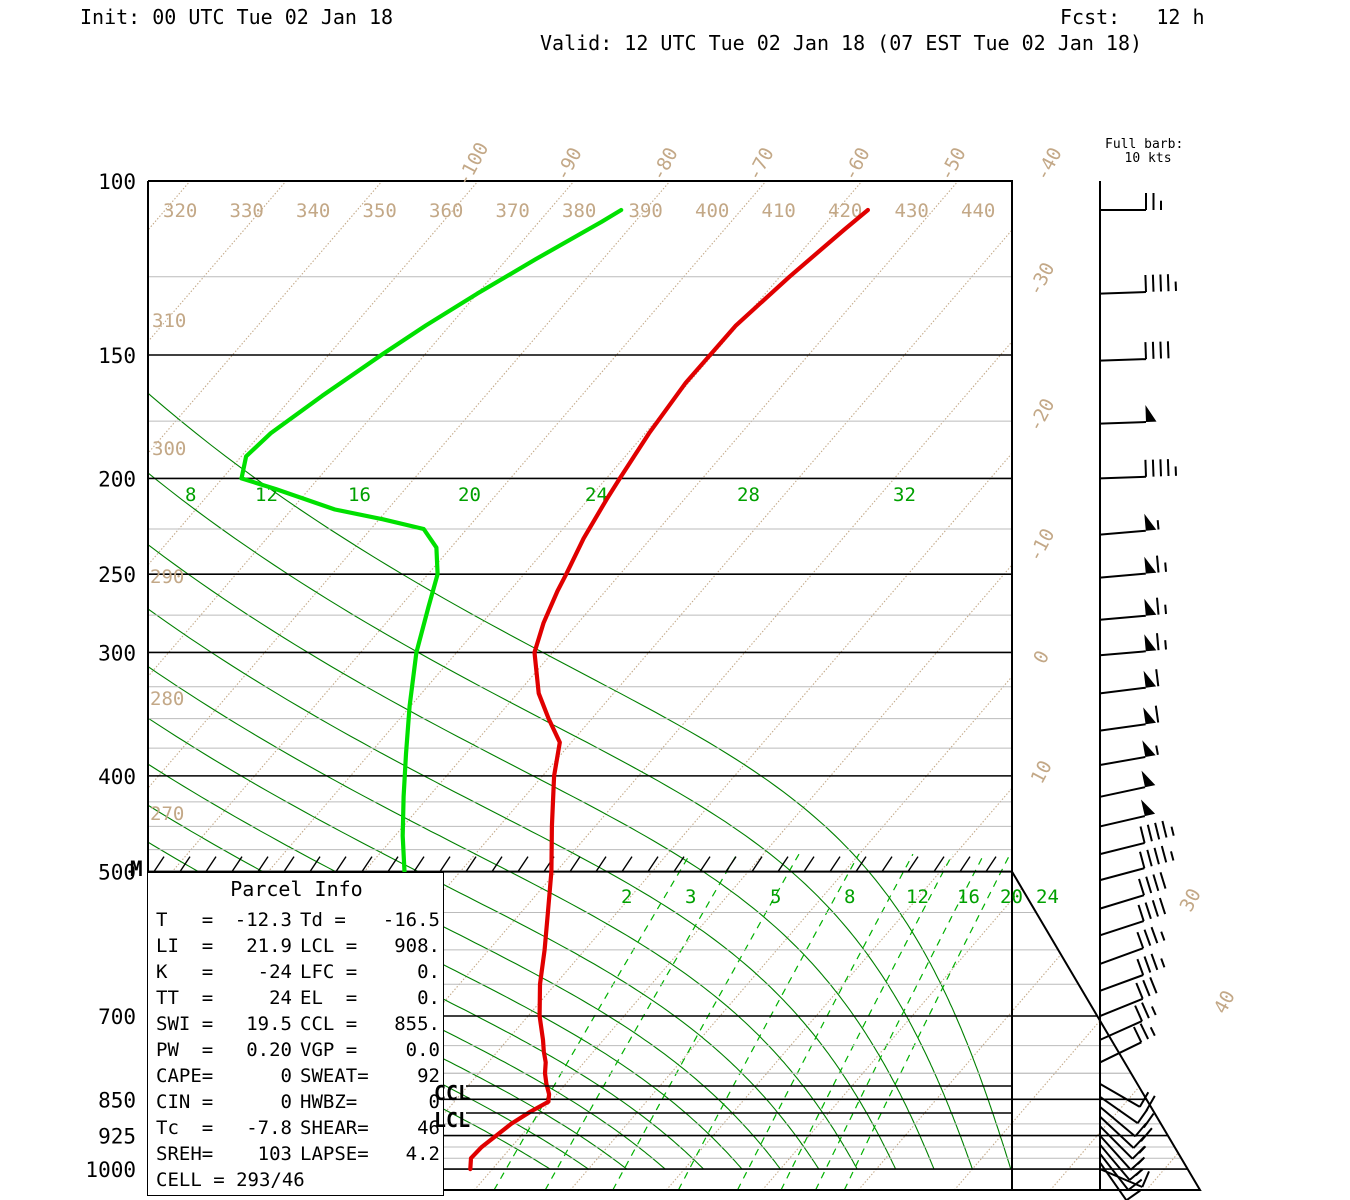 This screenshot has width=1350, height=1200. I want to click on parcel-right-label: HWBZ=, so click(329, 1102).